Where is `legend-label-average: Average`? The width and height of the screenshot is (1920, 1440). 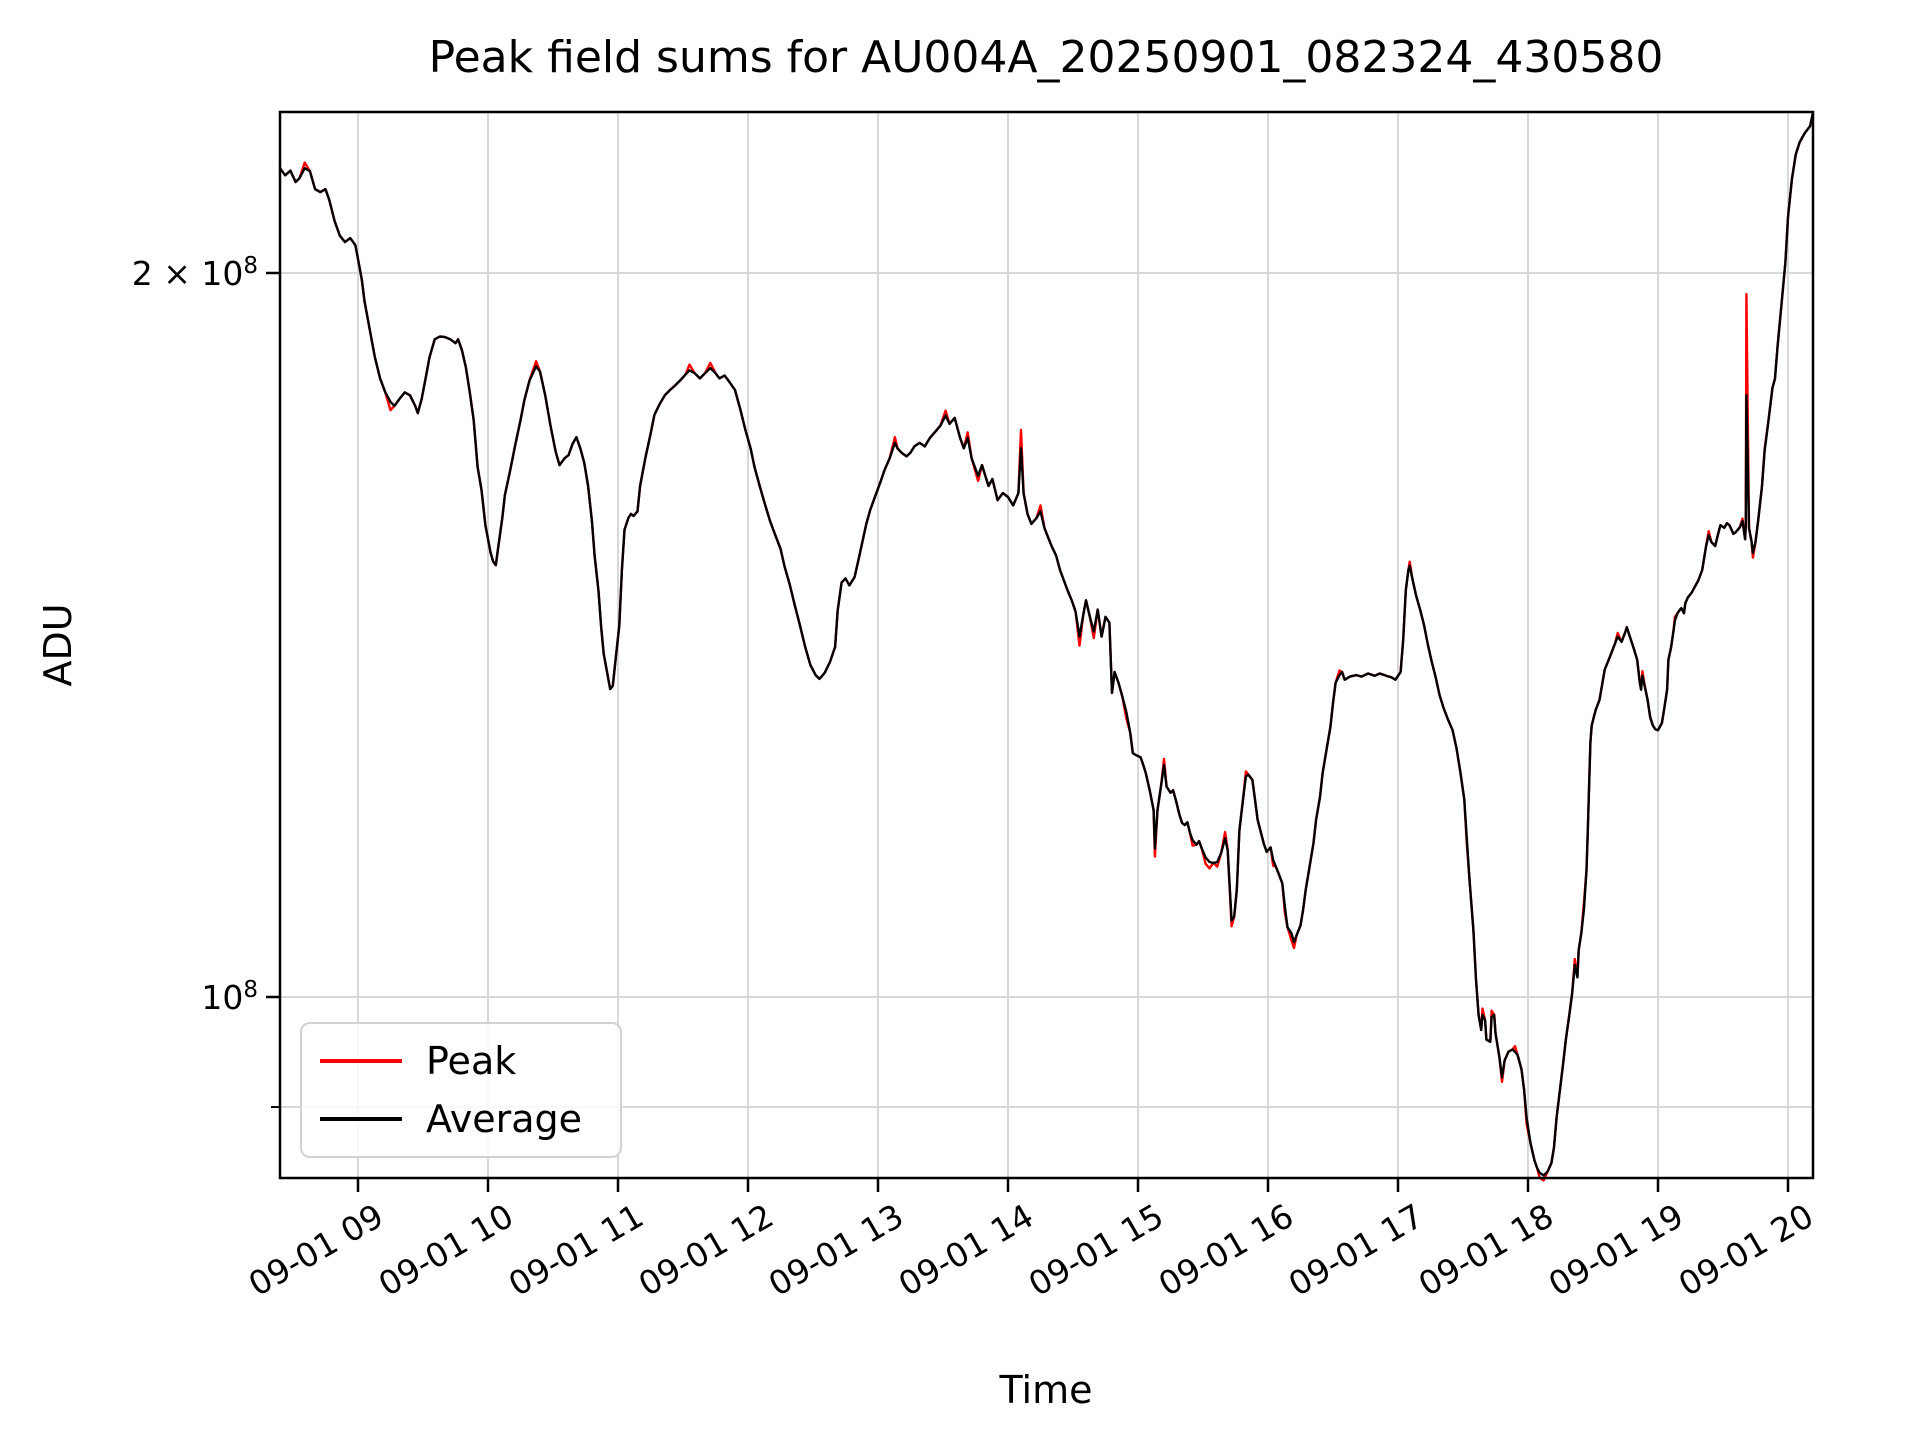 legend-label-average: Average is located at coordinates (504, 1119).